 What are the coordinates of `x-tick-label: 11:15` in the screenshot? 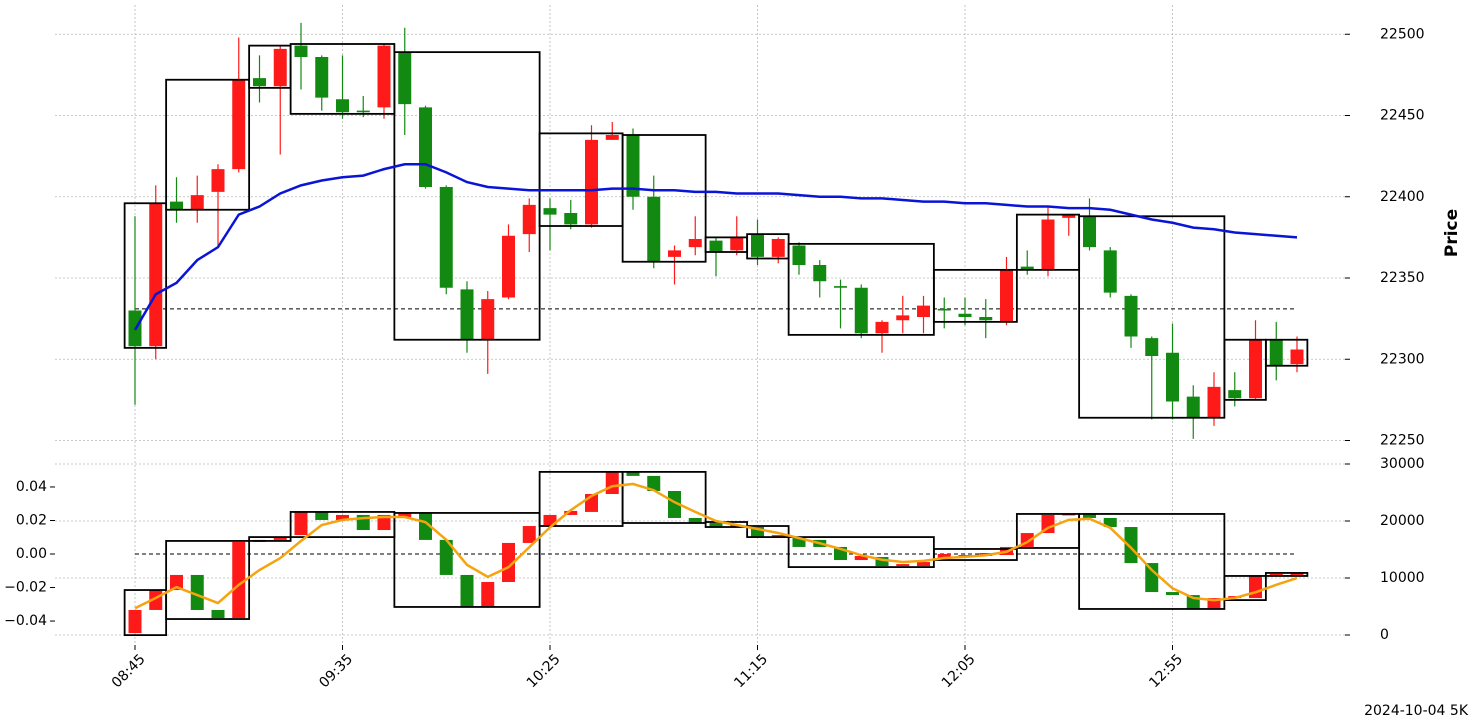 It's located at (751, 671).